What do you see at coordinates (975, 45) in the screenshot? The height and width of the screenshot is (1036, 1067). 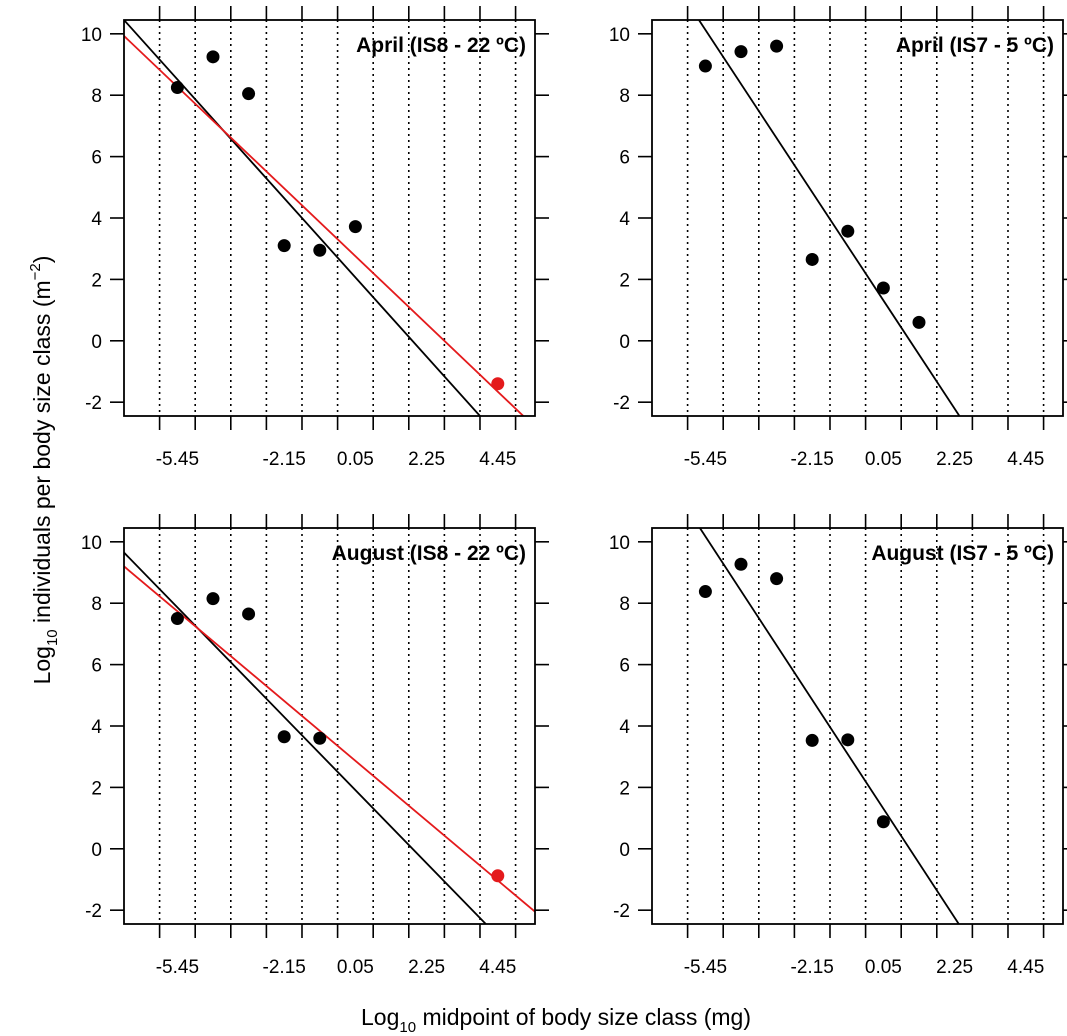 I see `panel-title: April (IS7 - 5 ºC)` at bounding box center [975, 45].